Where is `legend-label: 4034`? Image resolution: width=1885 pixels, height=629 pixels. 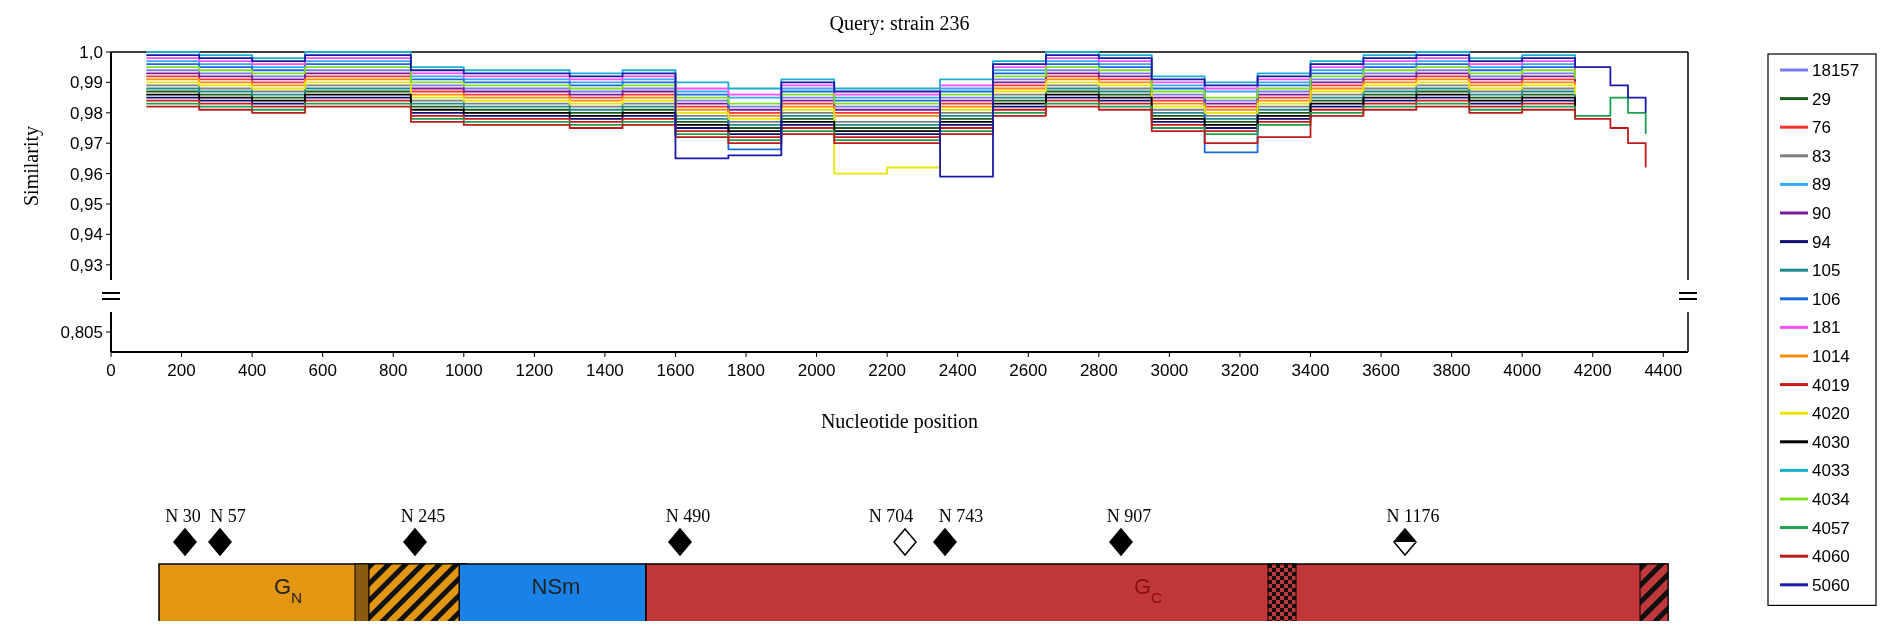 legend-label: 4034 is located at coordinates (1831, 499).